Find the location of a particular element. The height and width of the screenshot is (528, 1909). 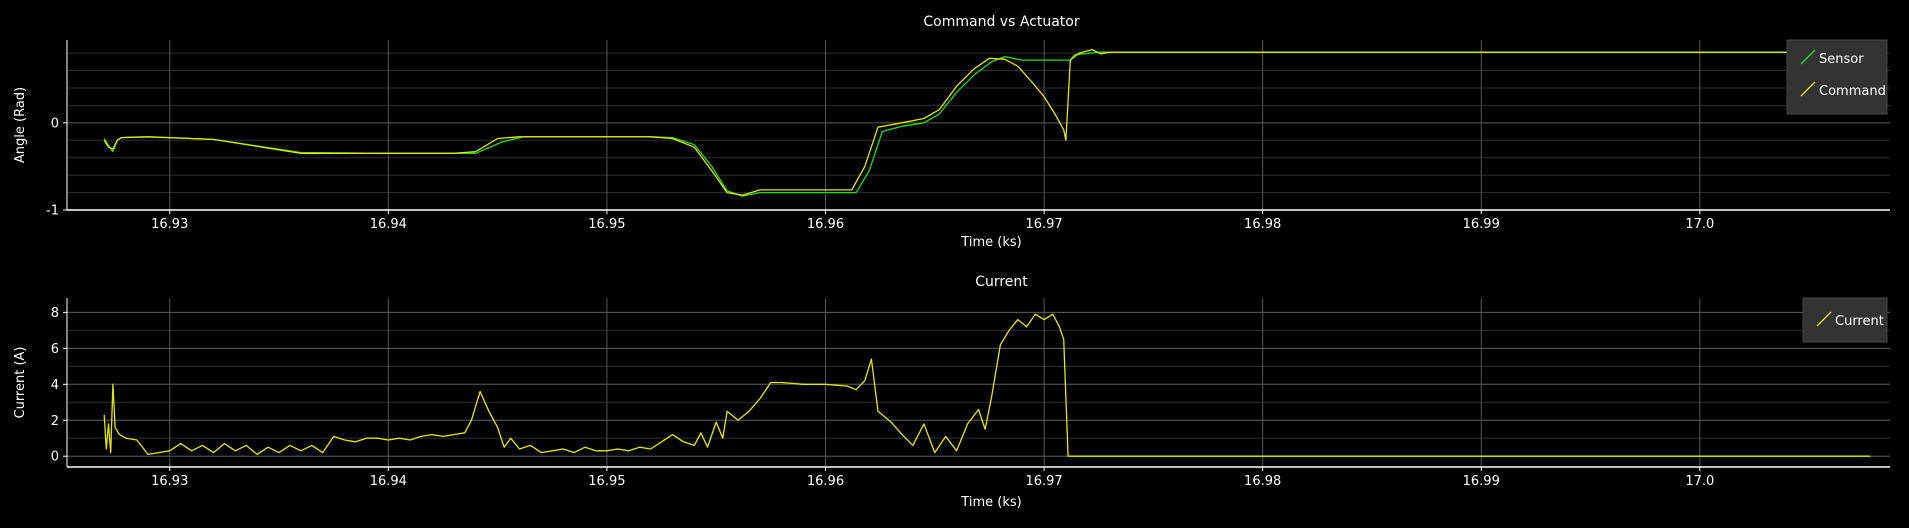

legend-label: Sensor is located at coordinates (1841, 59).